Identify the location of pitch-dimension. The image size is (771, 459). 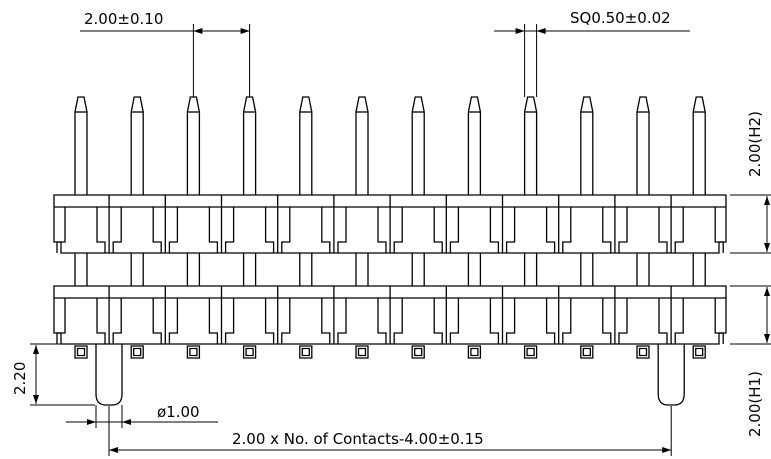
(165, 60).